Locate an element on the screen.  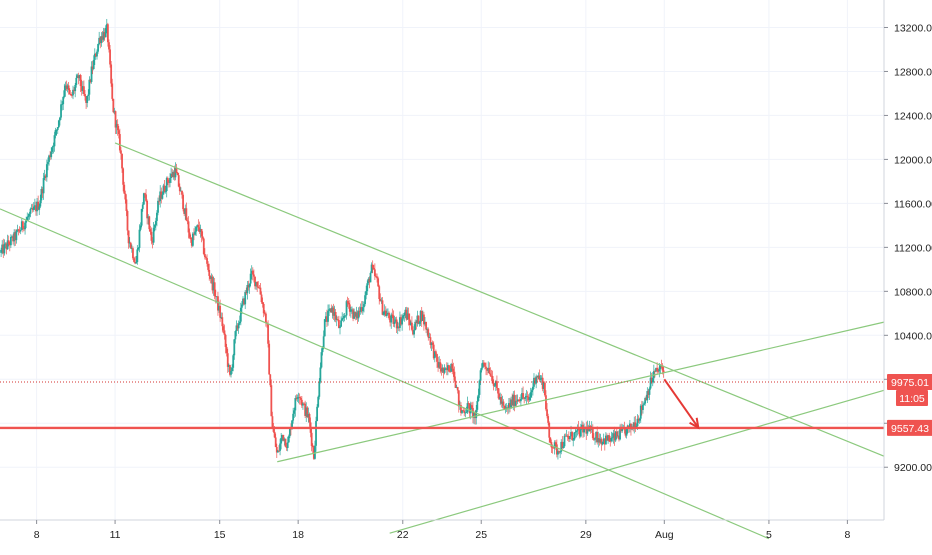
arrow-head is located at coordinates (694, 423).